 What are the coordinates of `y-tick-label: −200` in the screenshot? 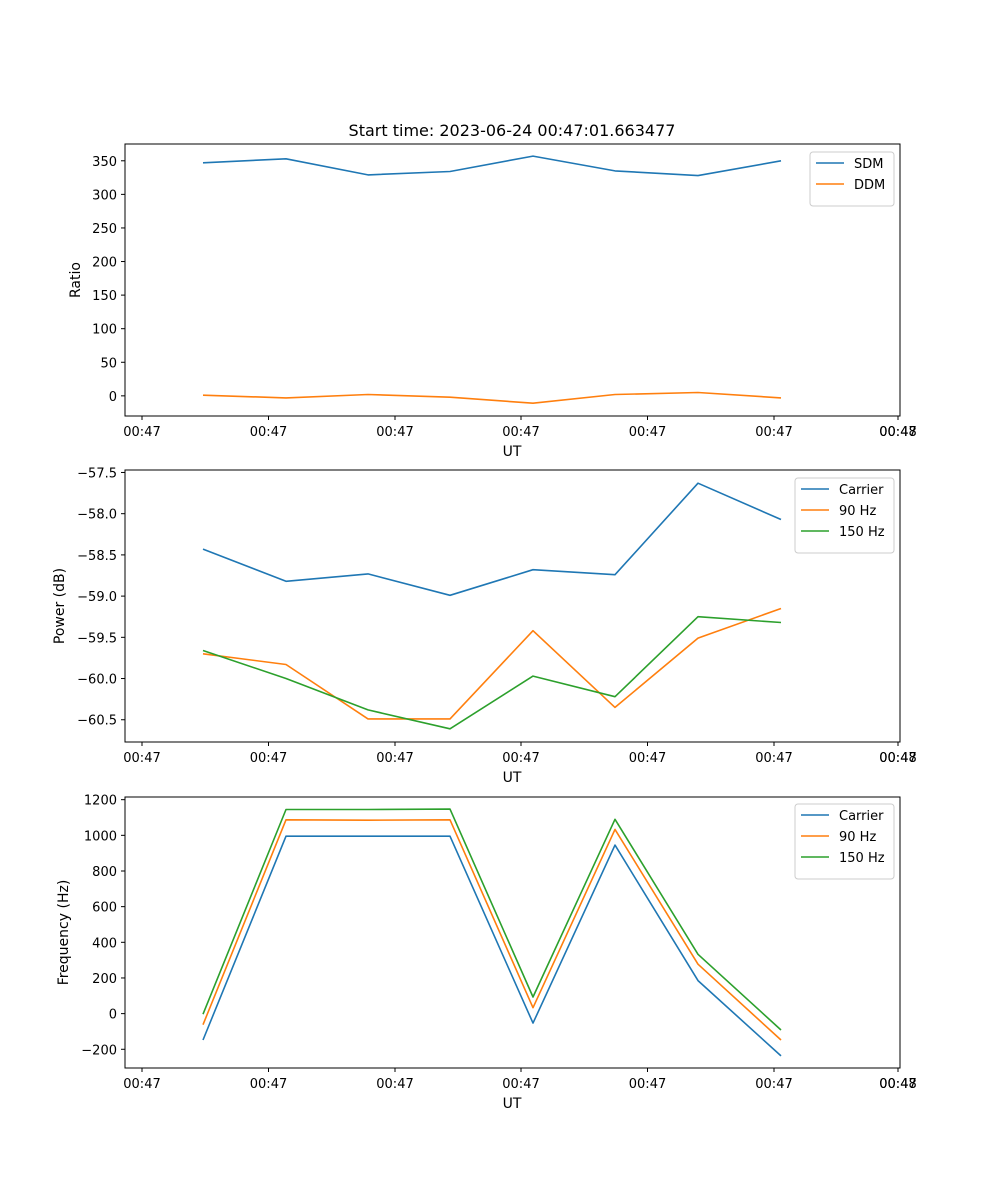 It's located at (99, 1050).